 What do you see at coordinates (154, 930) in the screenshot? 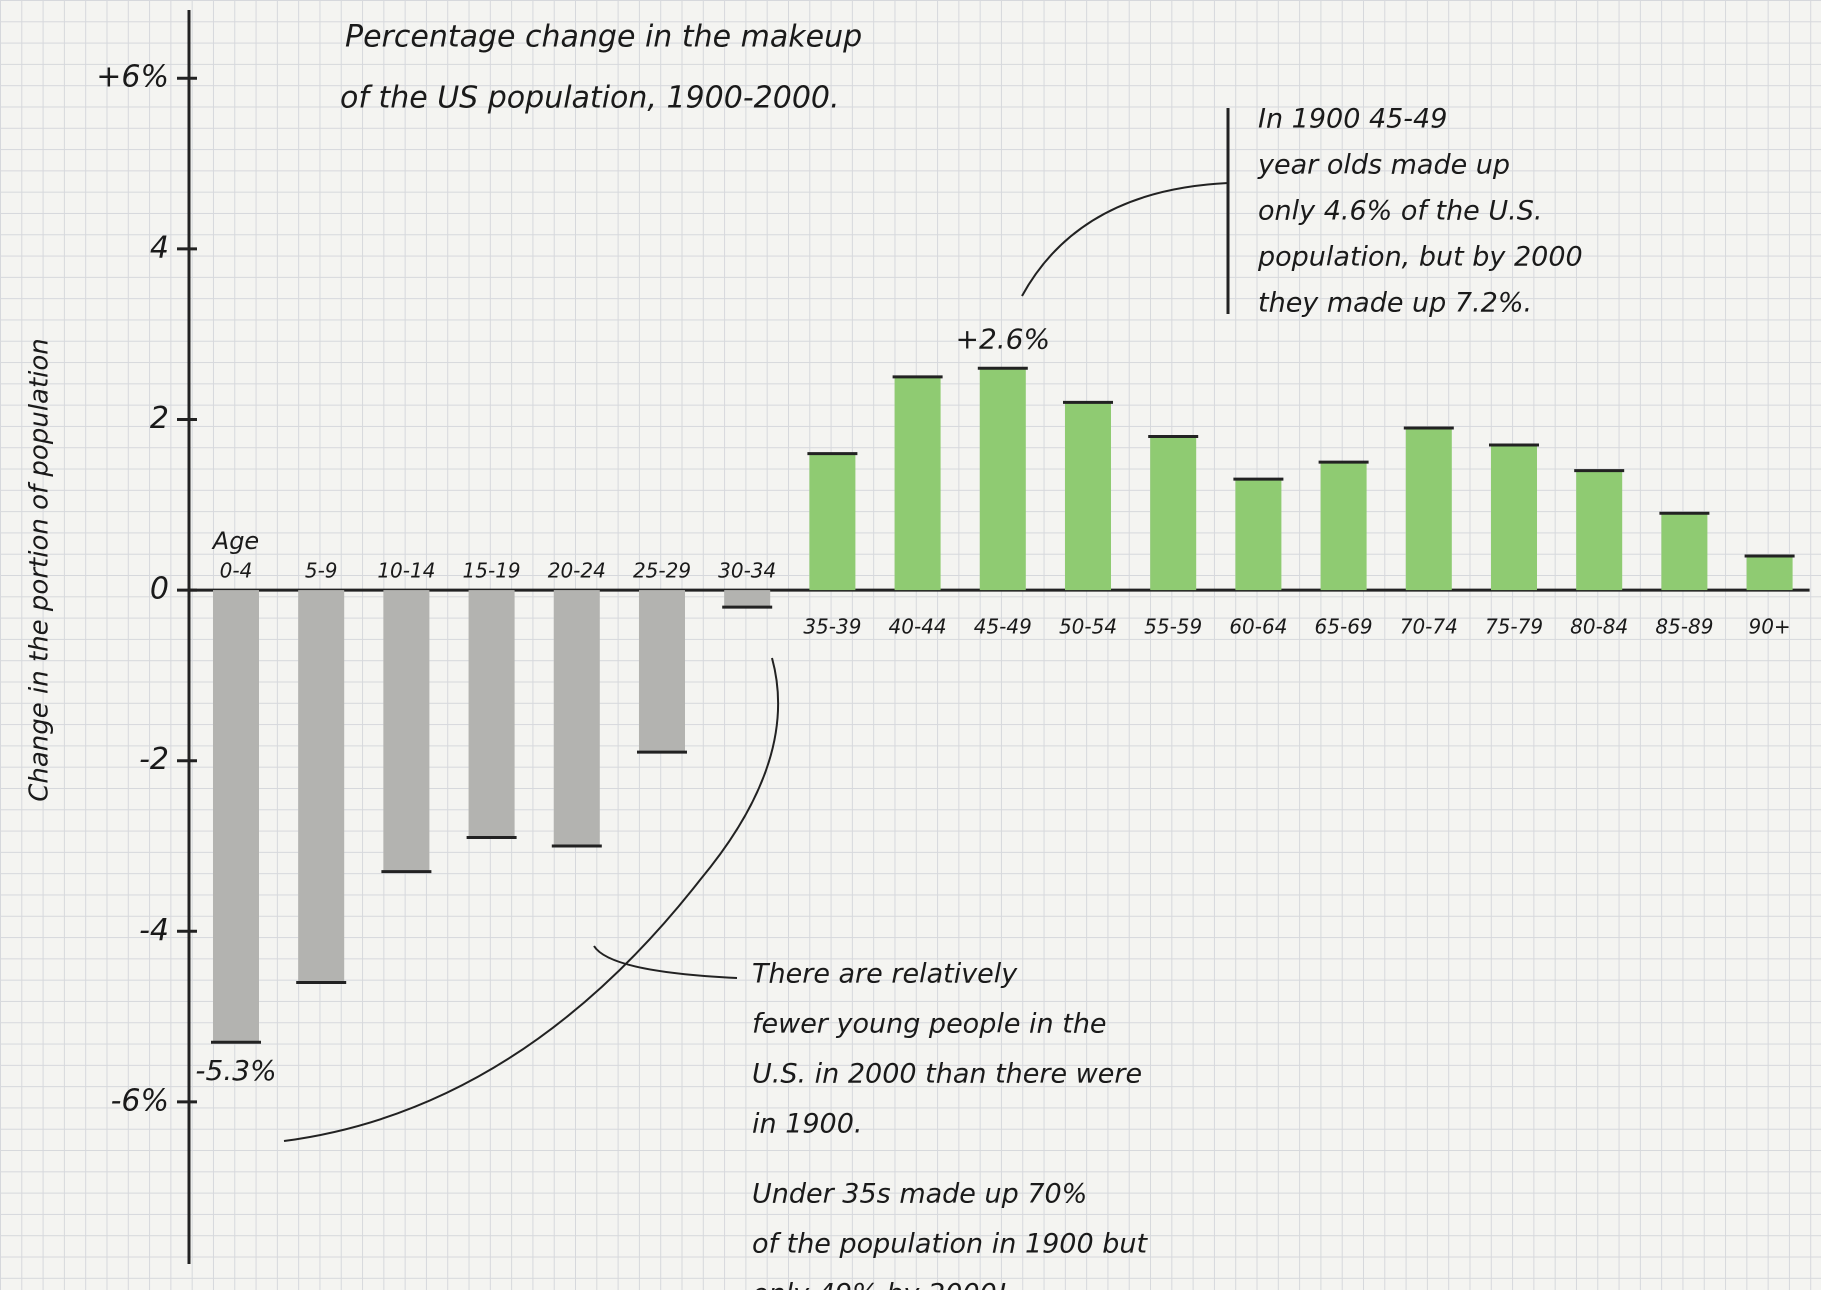
I see `y-tick-label: -4` at bounding box center [154, 930].